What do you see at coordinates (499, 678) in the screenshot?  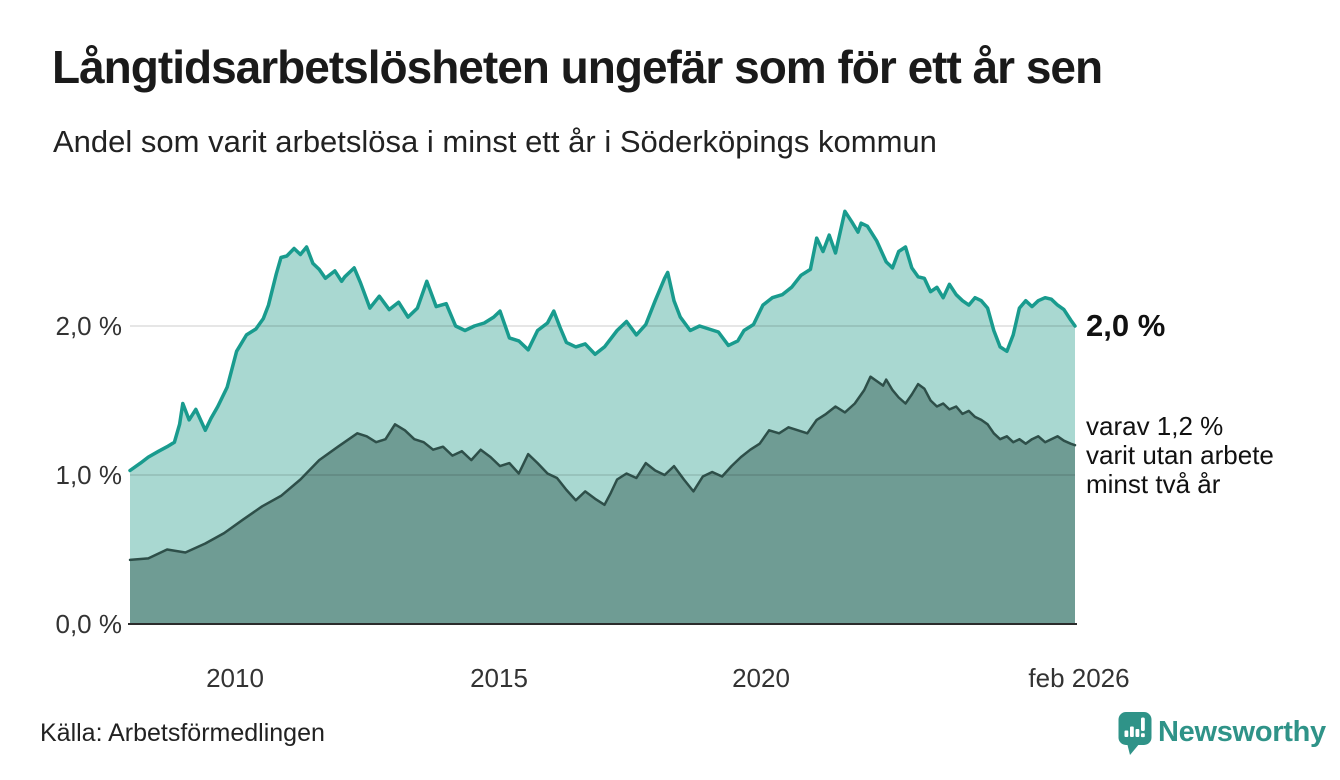 I see `x-tick-label-2015: 2015` at bounding box center [499, 678].